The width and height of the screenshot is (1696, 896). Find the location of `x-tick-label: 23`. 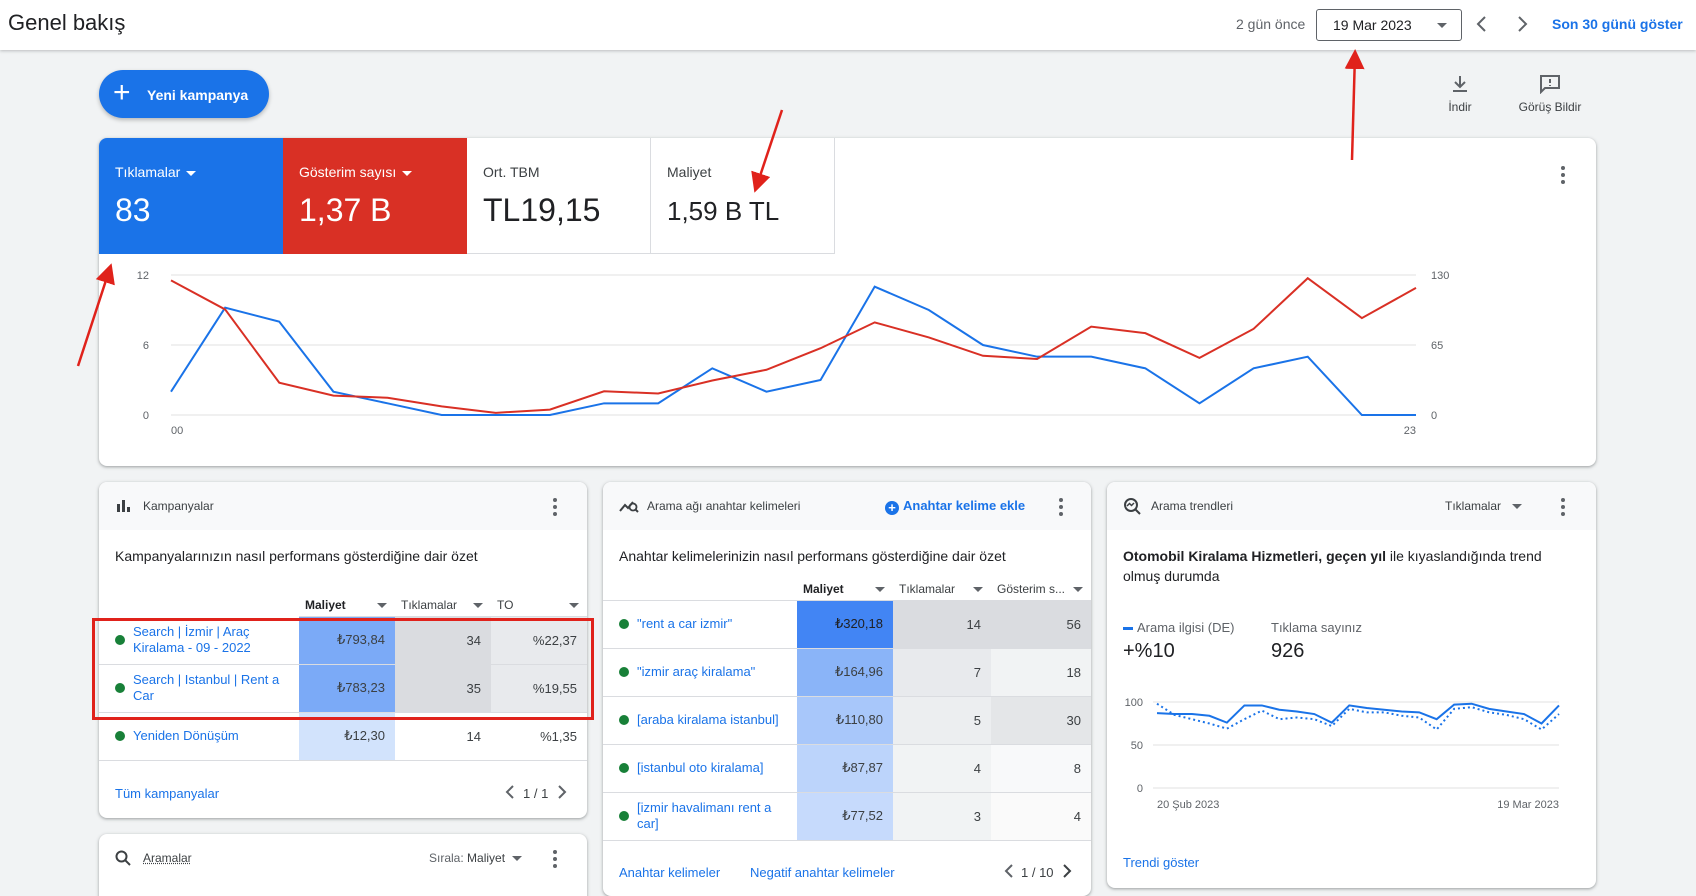

x-tick-label: 23 is located at coordinates (1410, 431).